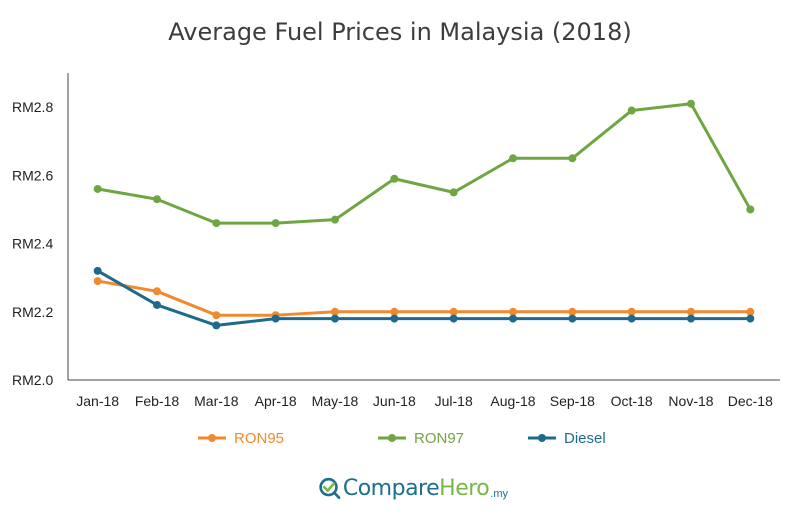 The image size is (800, 523). I want to click on brand-compare-text: Compare, so click(391, 488).